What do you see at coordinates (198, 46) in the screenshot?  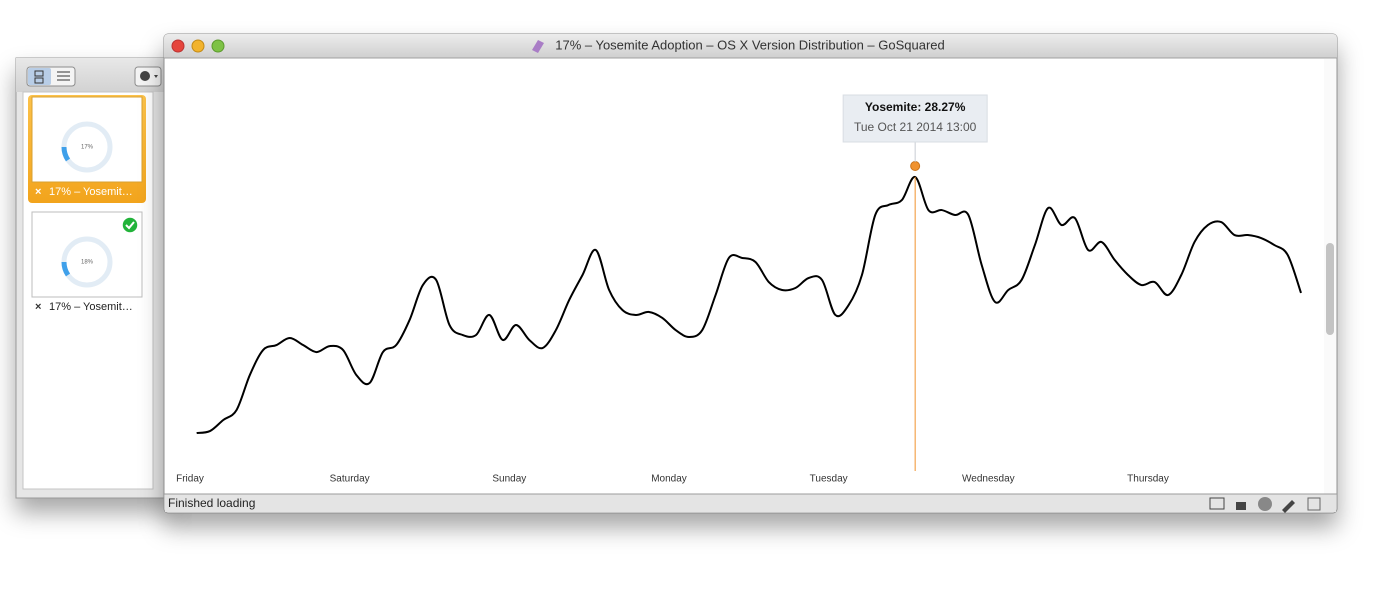 I see `minimize-button` at bounding box center [198, 46].